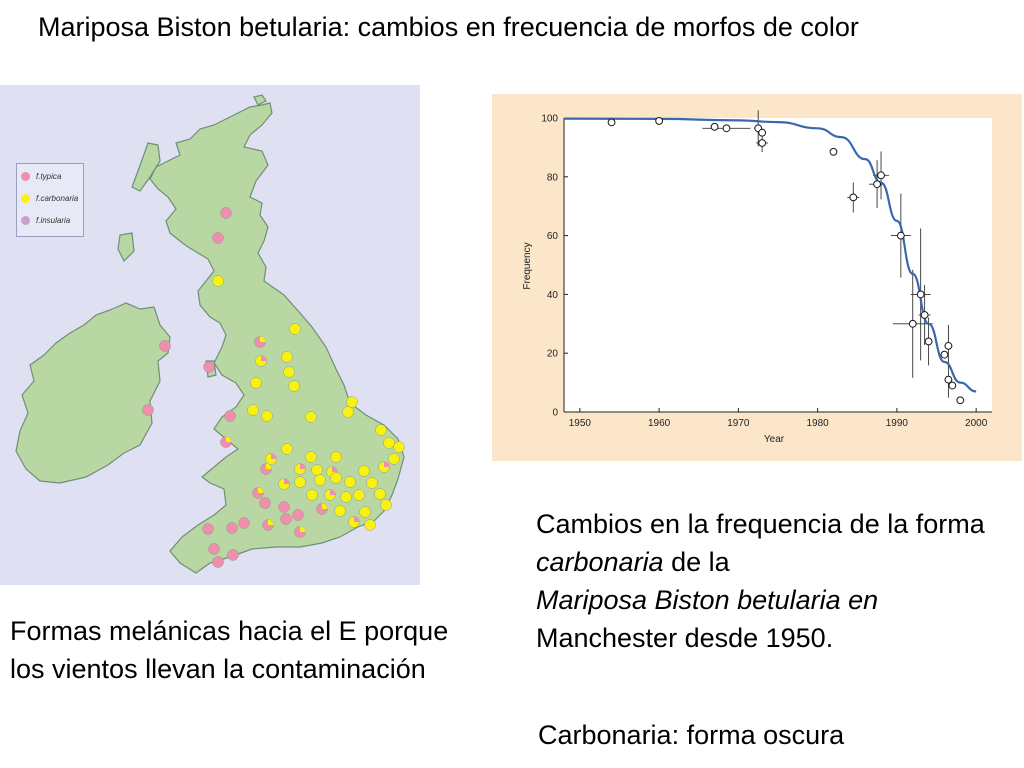 This screenshot has height=768, width=1024. I want to click on x-tick-label: 2000, so click(976, 423).